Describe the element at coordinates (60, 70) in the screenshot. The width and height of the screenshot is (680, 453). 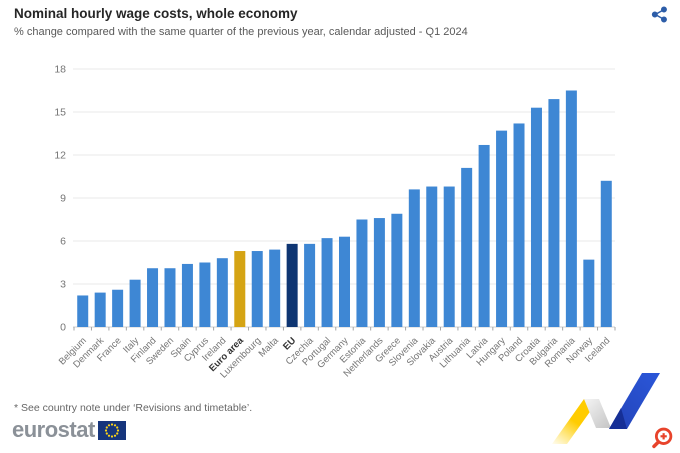
I see `y-axis-label-18: 18` at that location.